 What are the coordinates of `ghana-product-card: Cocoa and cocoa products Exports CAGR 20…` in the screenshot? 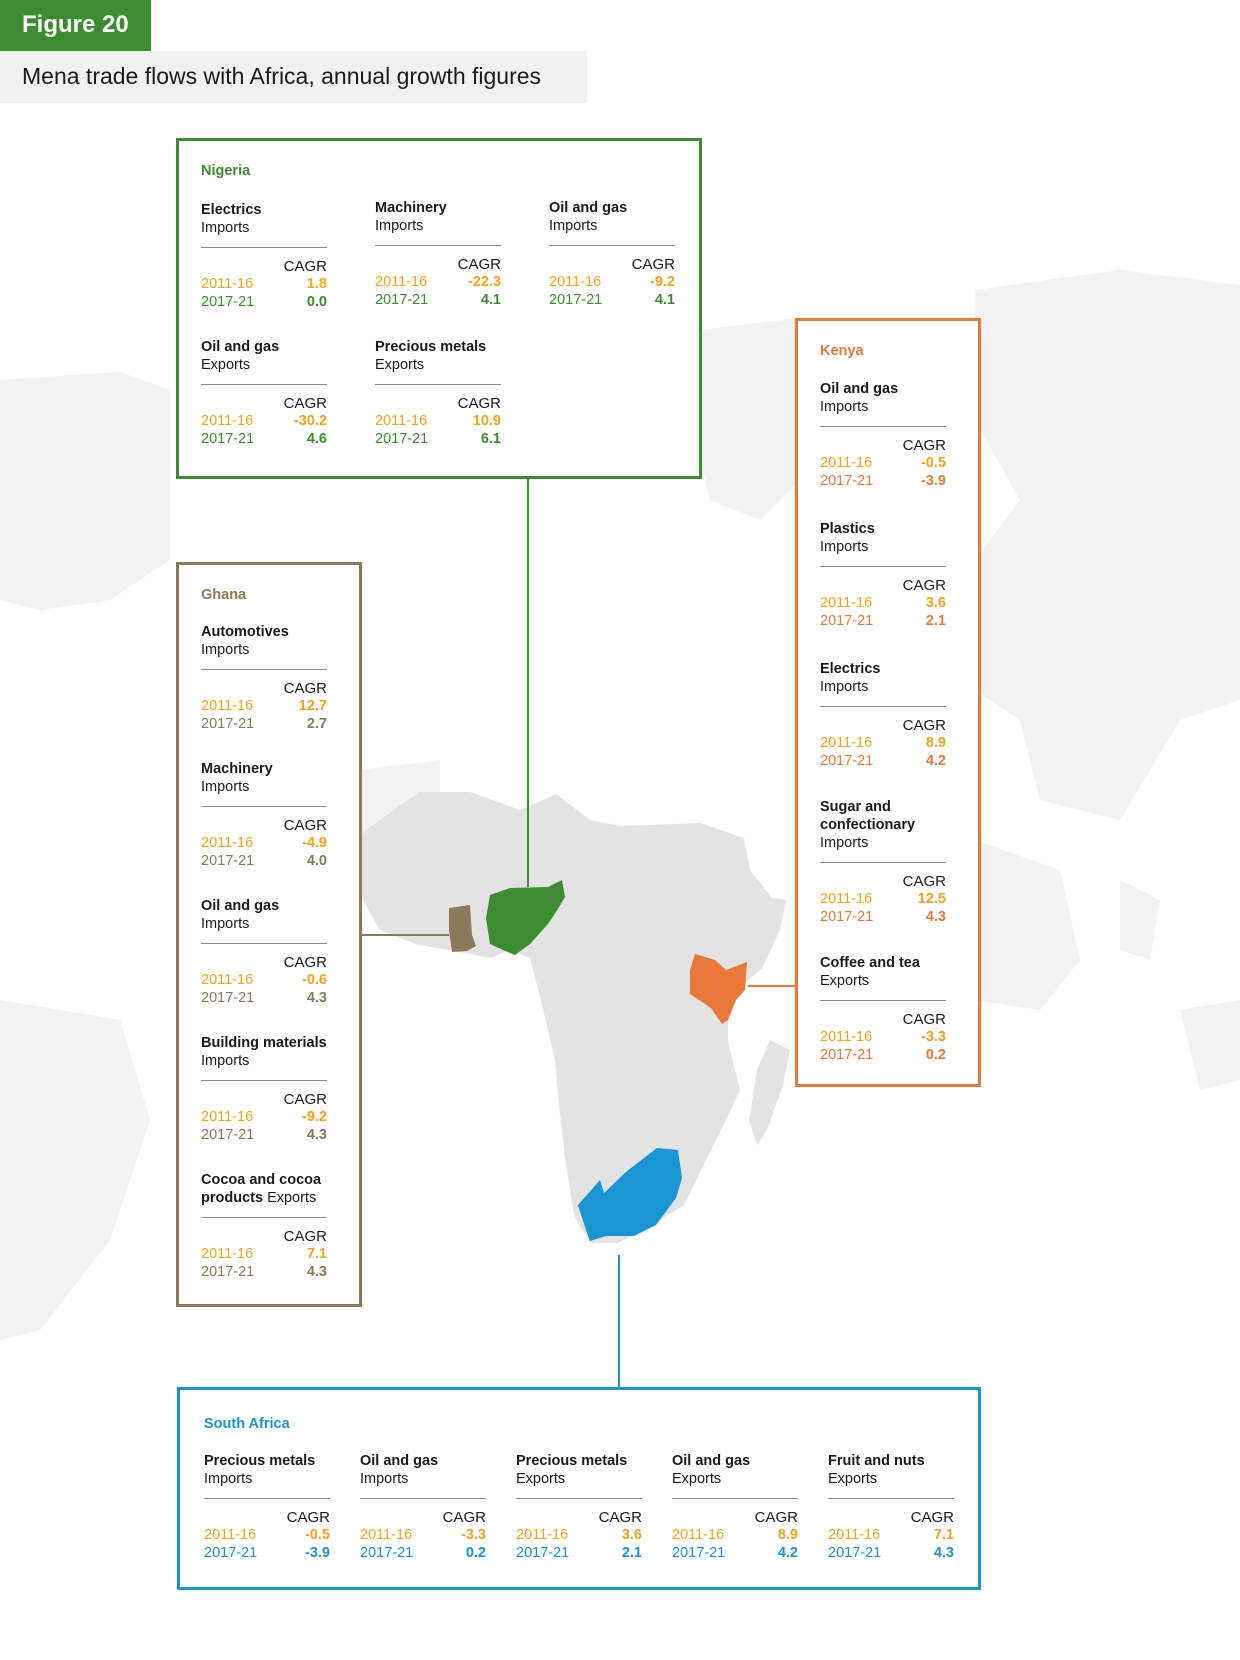 It's located at (269, 1226).